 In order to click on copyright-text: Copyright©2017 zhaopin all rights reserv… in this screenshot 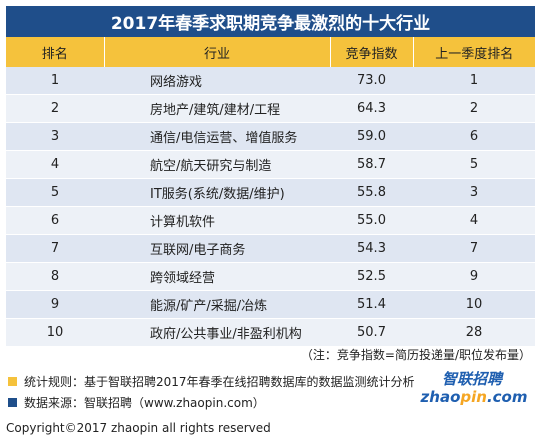, I will do `click(138, 428)`.